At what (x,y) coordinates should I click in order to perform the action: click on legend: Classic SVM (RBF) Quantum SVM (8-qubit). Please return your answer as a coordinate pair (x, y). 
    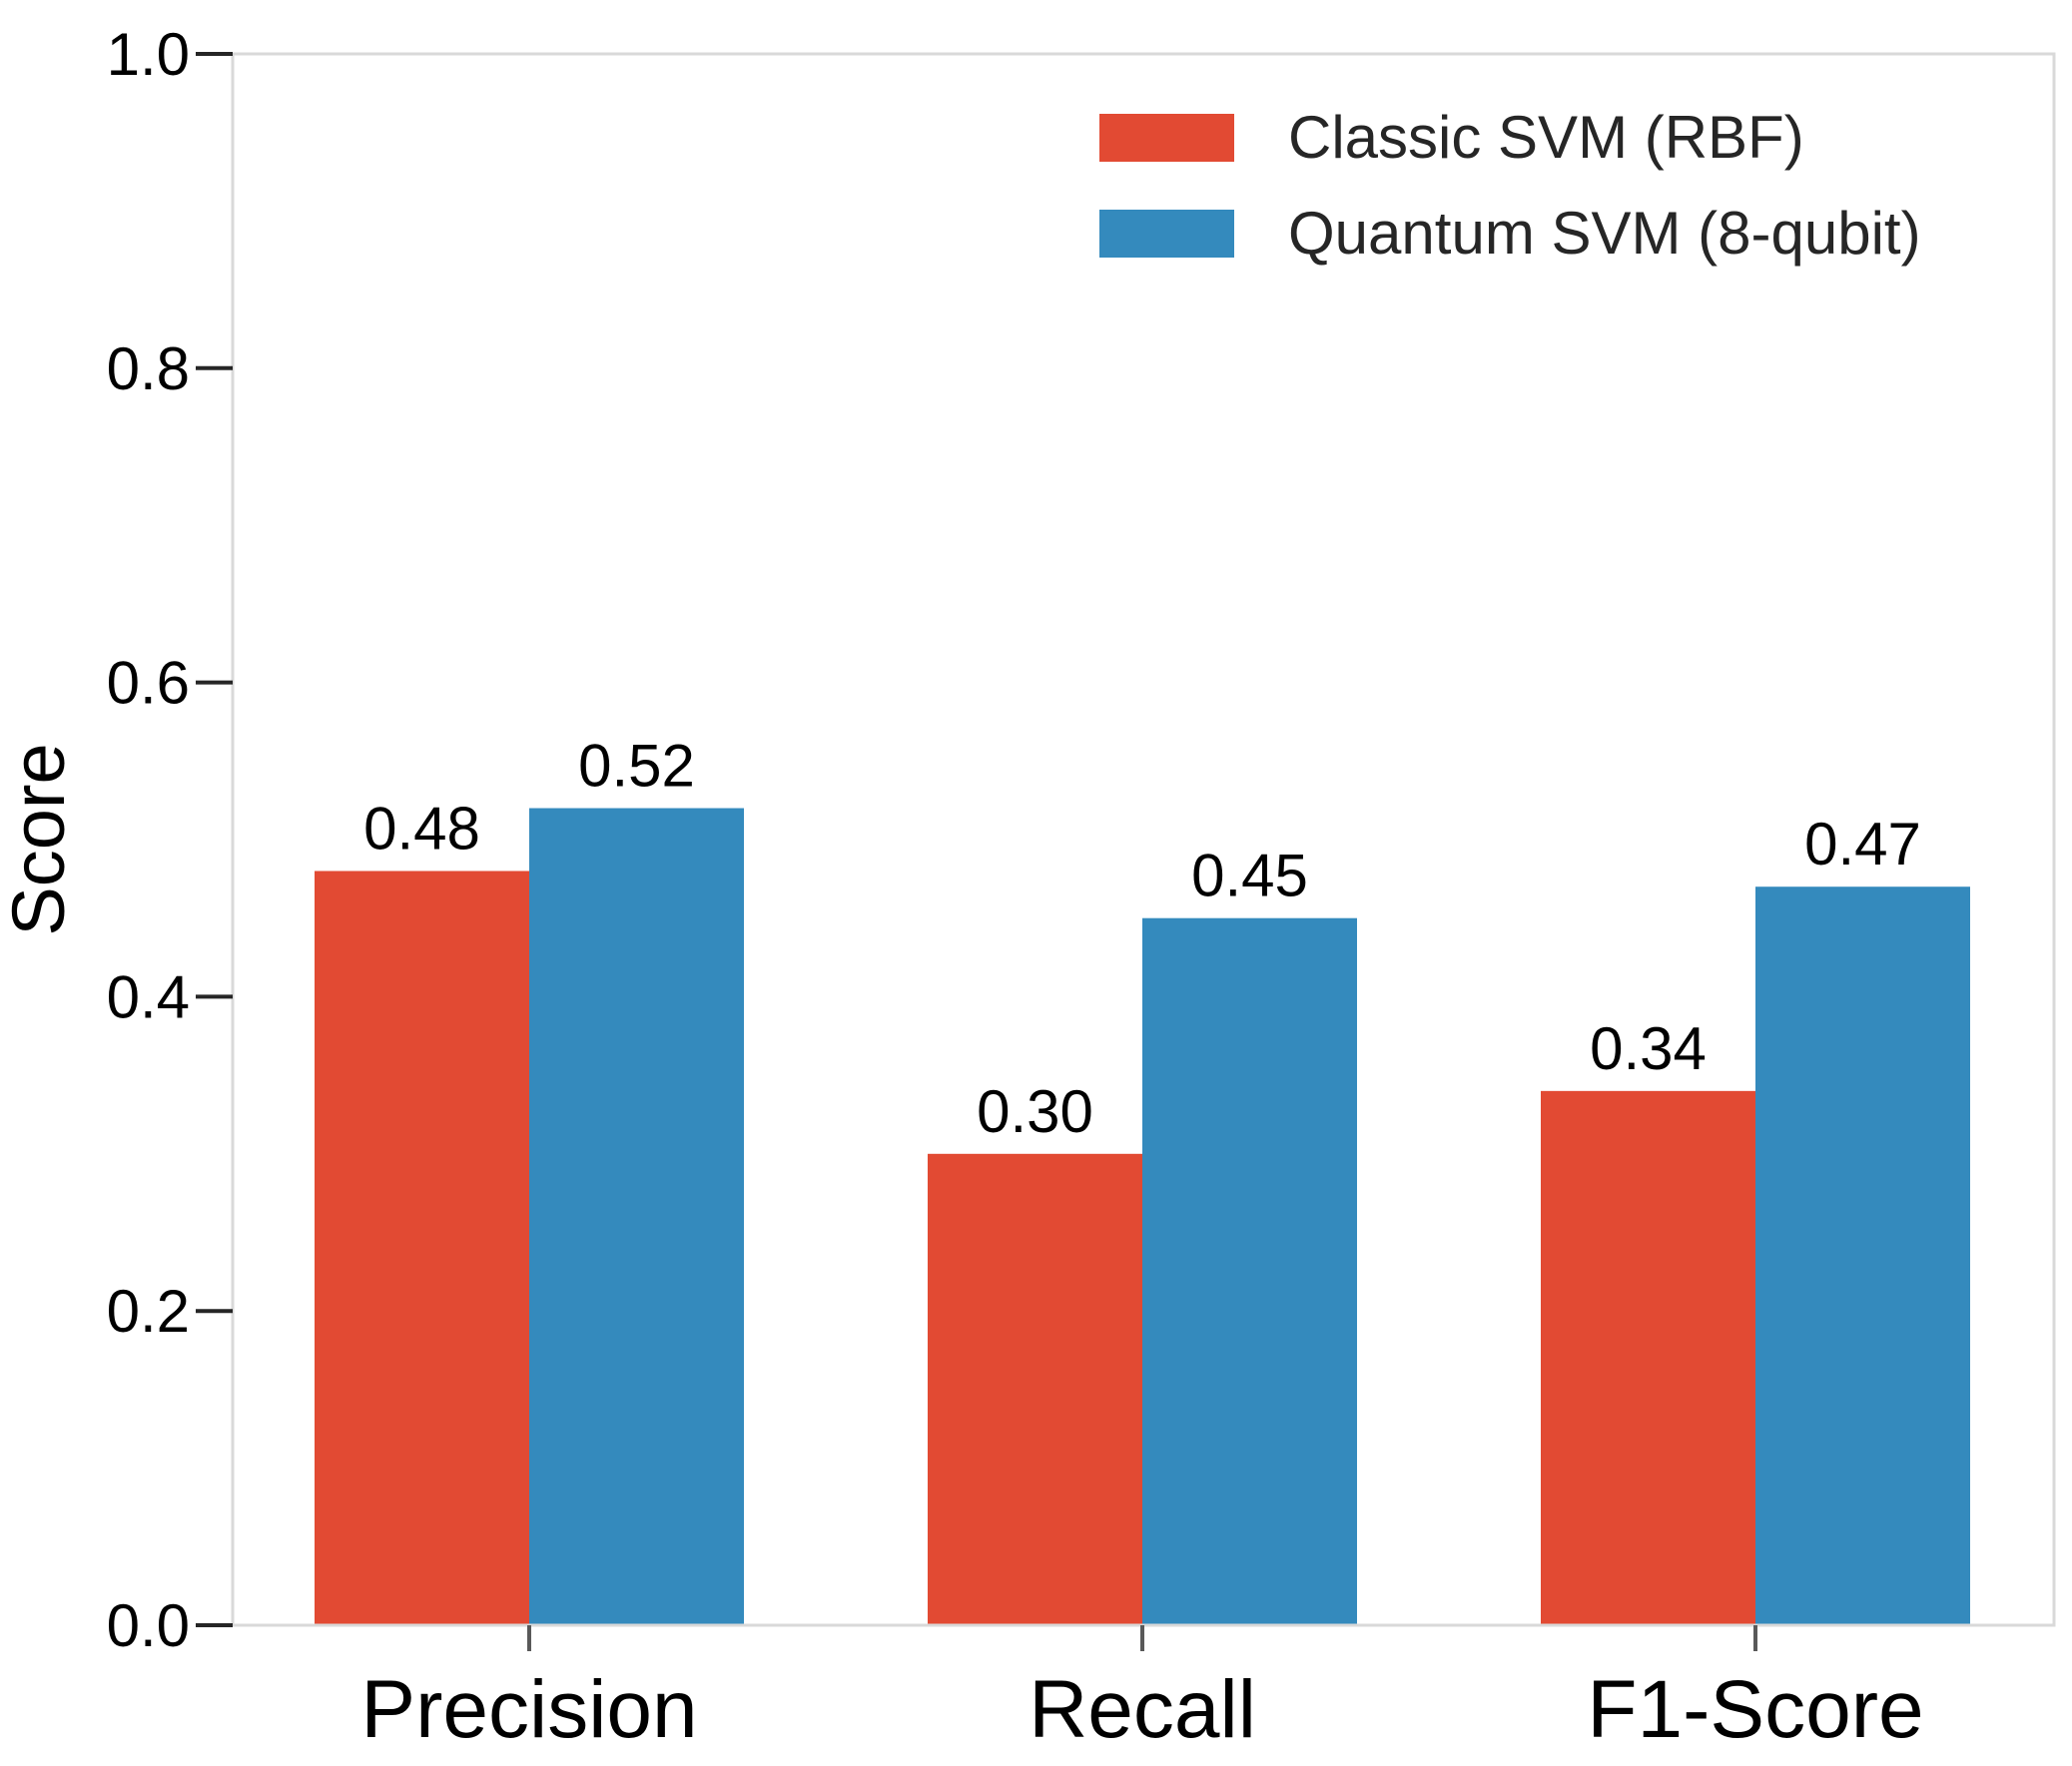
    Looking at the image, I should click on (1510, 185).